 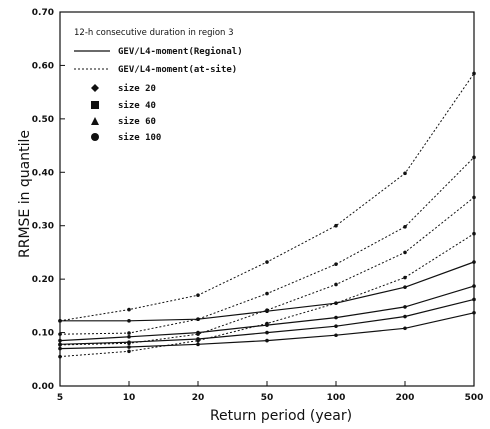 What do you see at coordinates (129, 398) in the screenshot?
I see `x-tick-label: 10` at bounding box center [129, 398].